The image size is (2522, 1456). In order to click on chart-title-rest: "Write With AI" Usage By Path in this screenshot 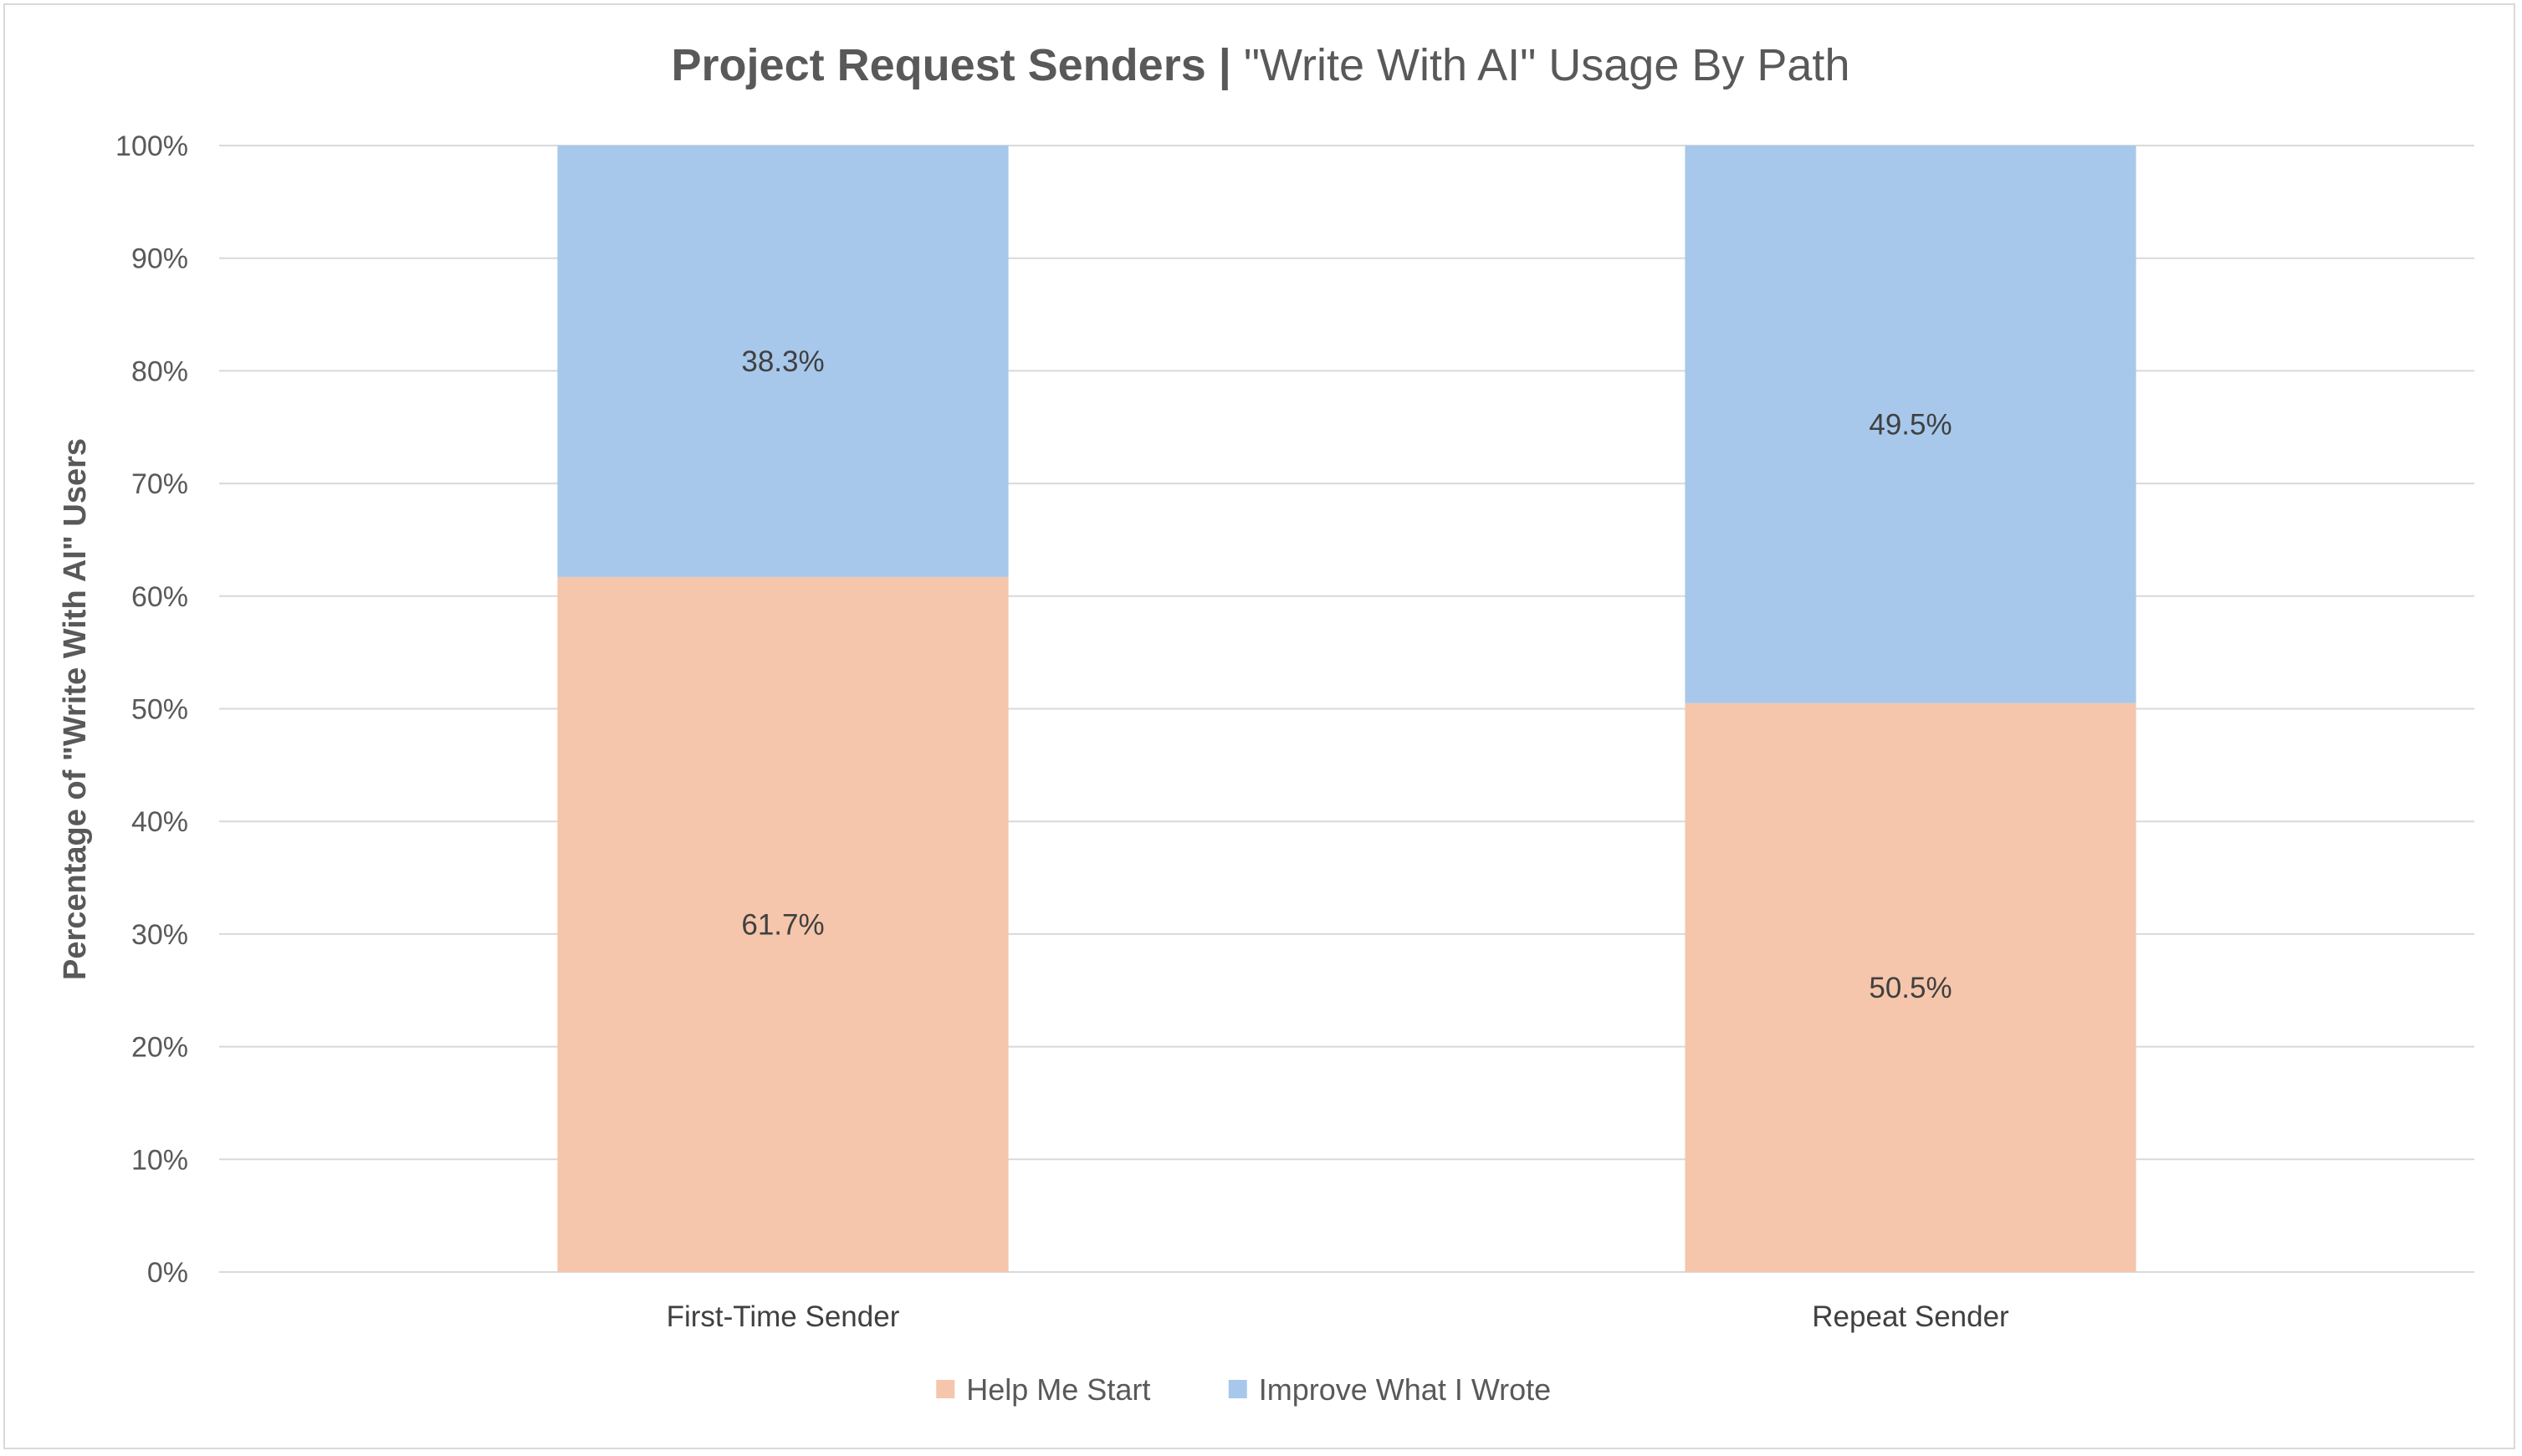, I will do `click(1547, 65)`.